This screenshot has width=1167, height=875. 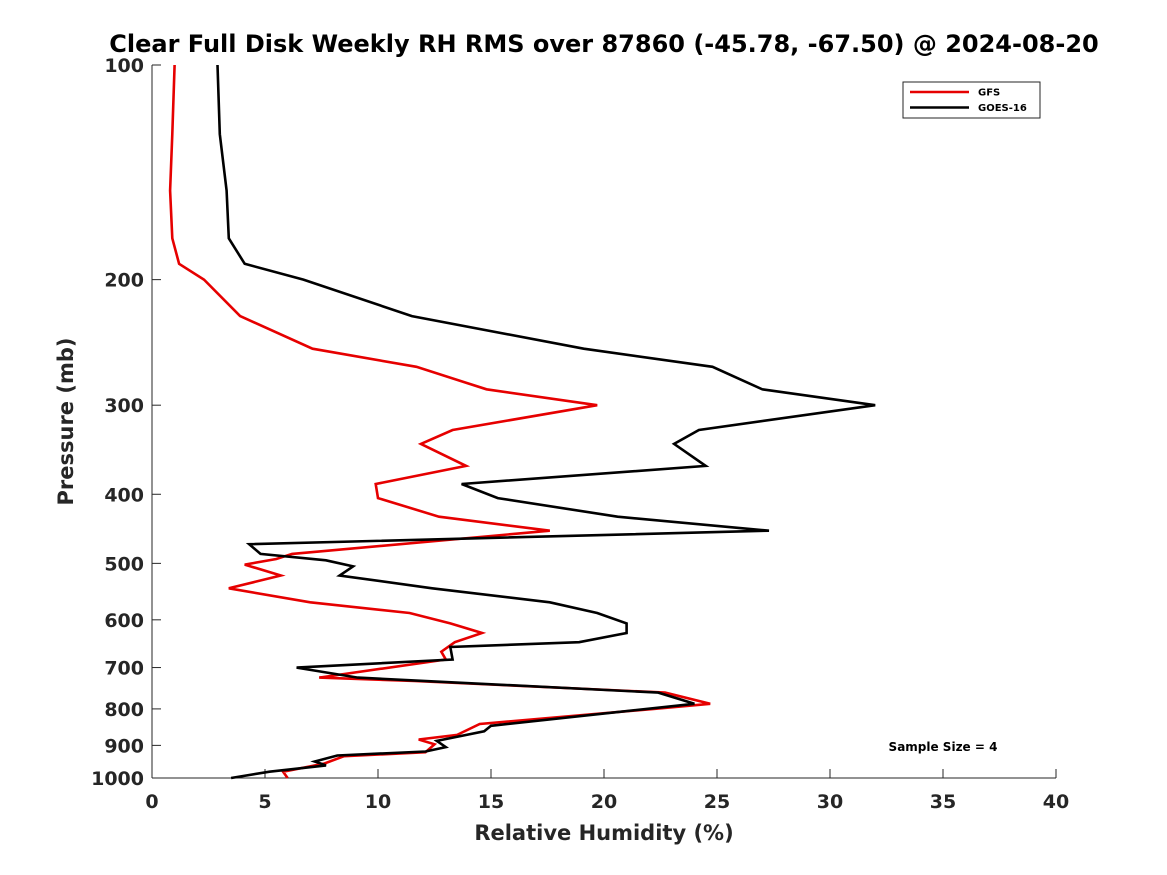 I want to click on y-tick-label: 200, so click(x=124, y=281).